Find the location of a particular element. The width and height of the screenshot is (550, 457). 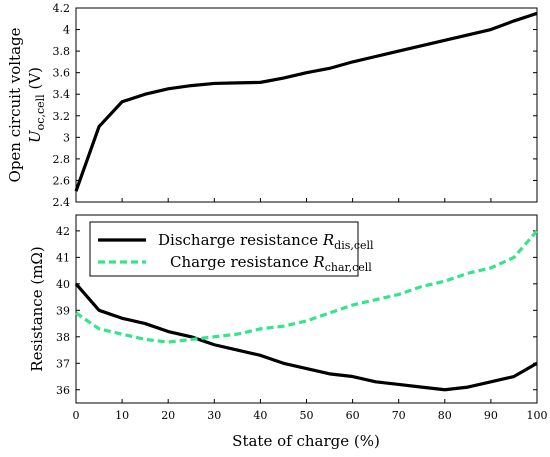

ocv-y-label-symbol: U is located at coordinates (35, 136).